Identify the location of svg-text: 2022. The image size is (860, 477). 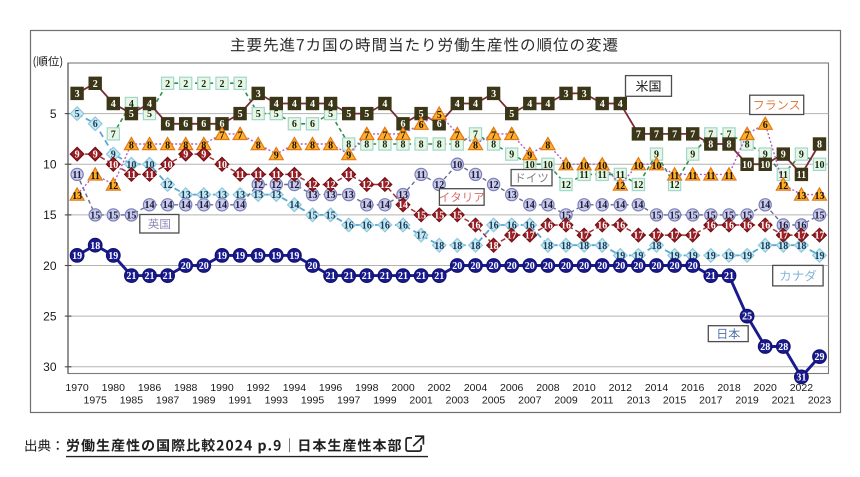
(802, 388).